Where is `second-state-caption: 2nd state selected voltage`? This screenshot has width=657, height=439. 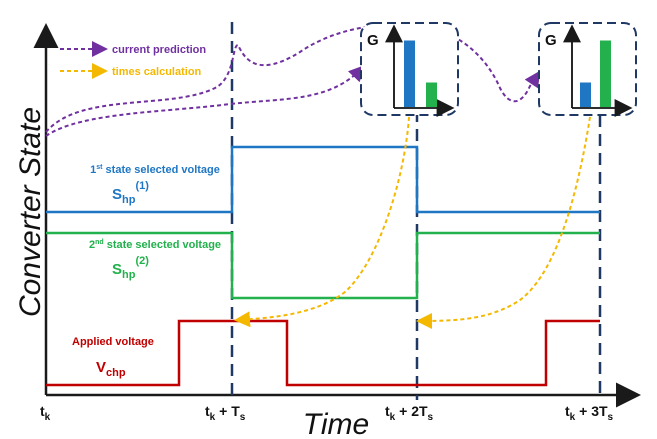
second-state-caption: 2nd state selected voltage is located at coordinates (155, 245).